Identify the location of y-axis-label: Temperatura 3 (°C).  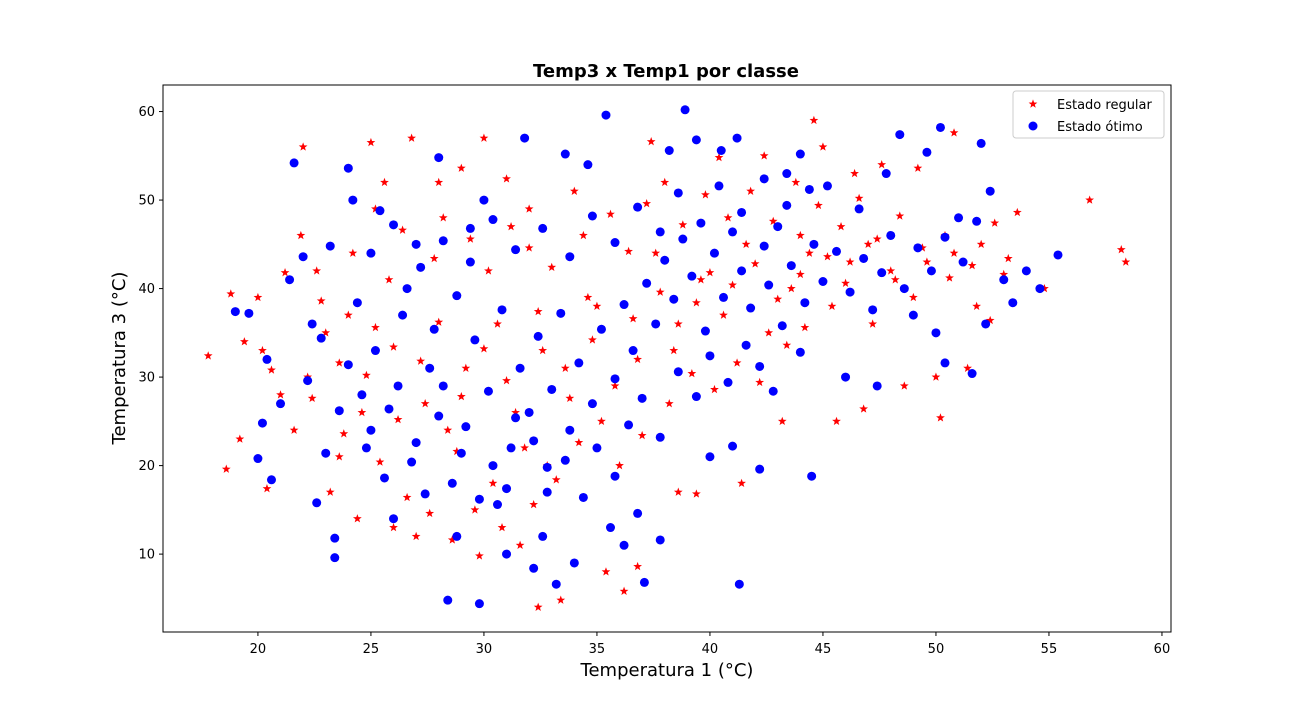
(119, 359).